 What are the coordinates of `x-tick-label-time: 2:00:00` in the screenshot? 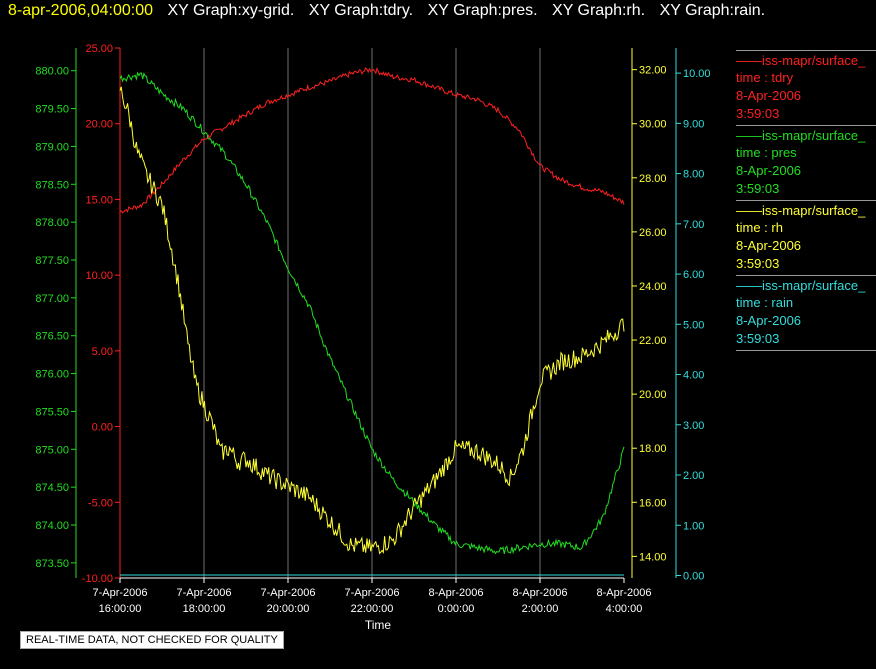 It's located at (540, 609).